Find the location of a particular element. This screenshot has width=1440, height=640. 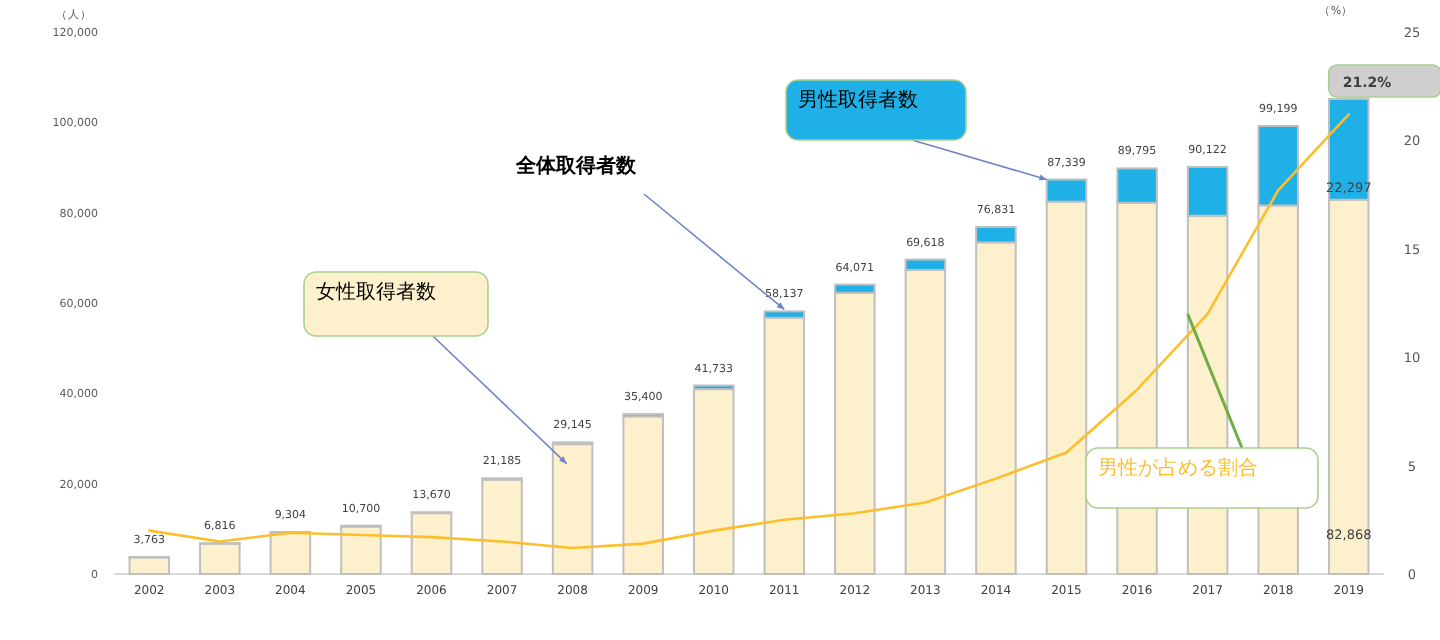

series-label: 男性が占める割合 is located at coordinates (1178, 468).